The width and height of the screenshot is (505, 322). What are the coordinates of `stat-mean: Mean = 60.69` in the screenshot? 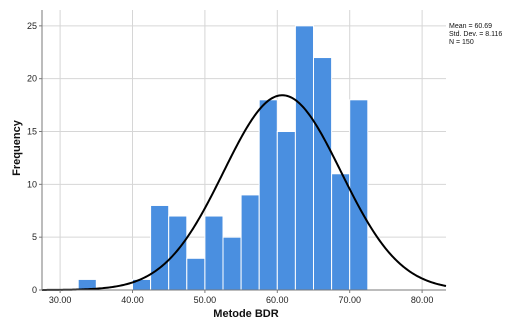 It's located at (470, 26).